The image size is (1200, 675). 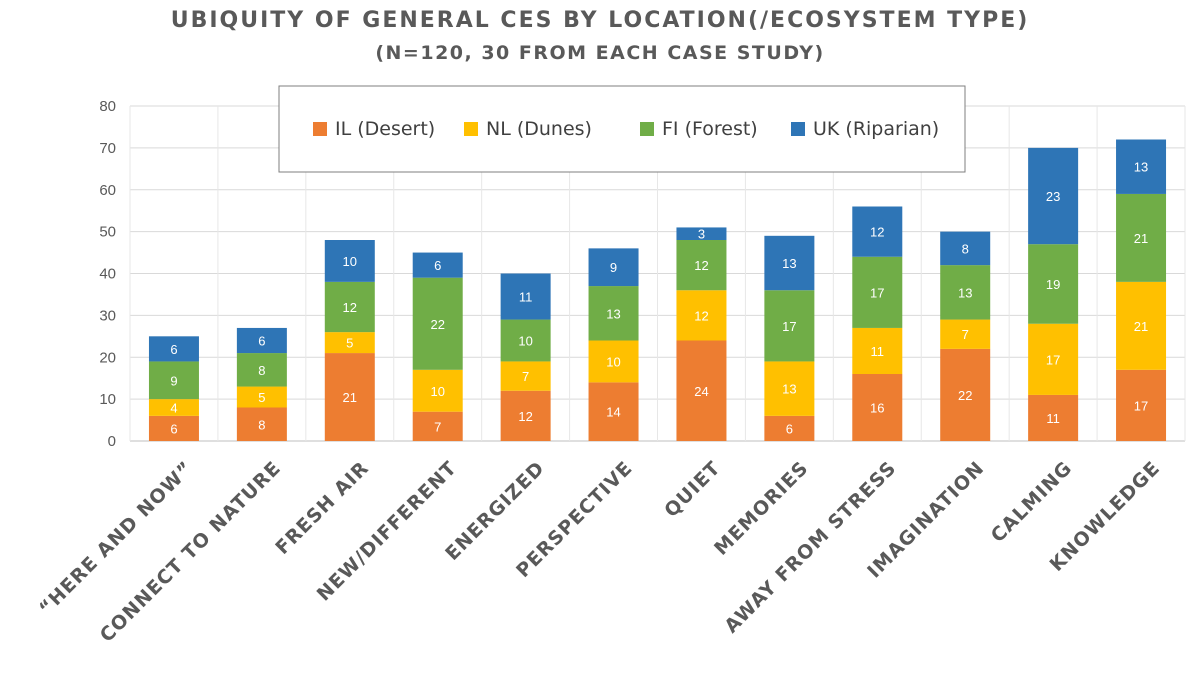 I want to click on data-label: 3, so click(x=701, y=234).